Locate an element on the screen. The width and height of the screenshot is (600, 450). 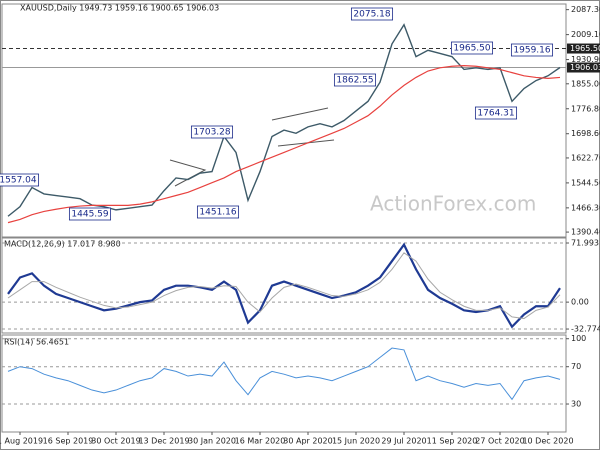
annotation: 1862.55 is located at coordinates (354, 81).